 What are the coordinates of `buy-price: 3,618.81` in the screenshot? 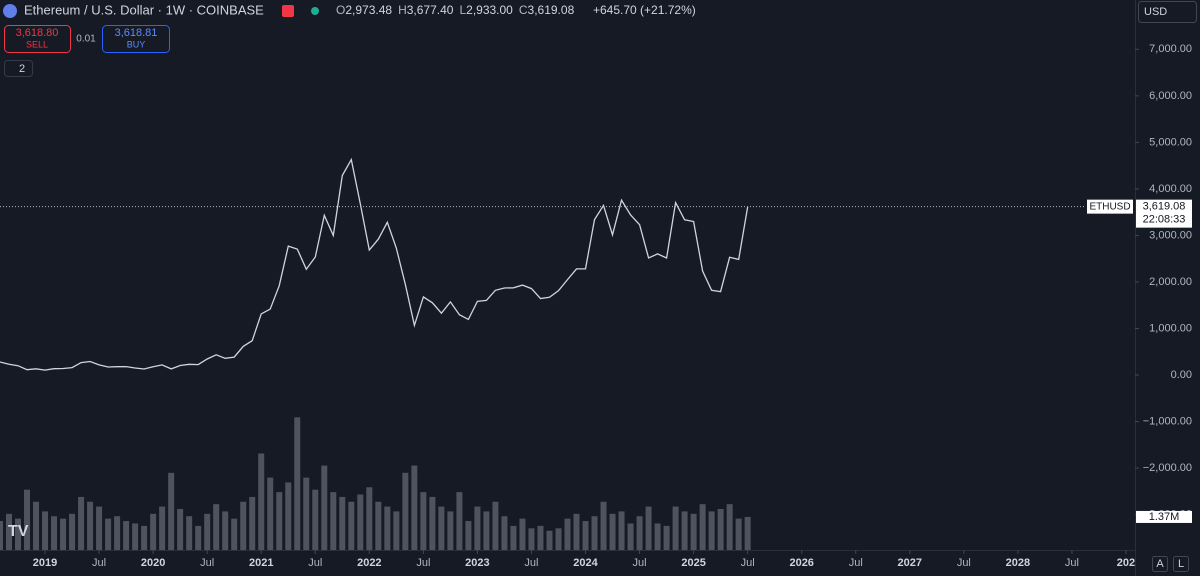 It's located at (136, 33).